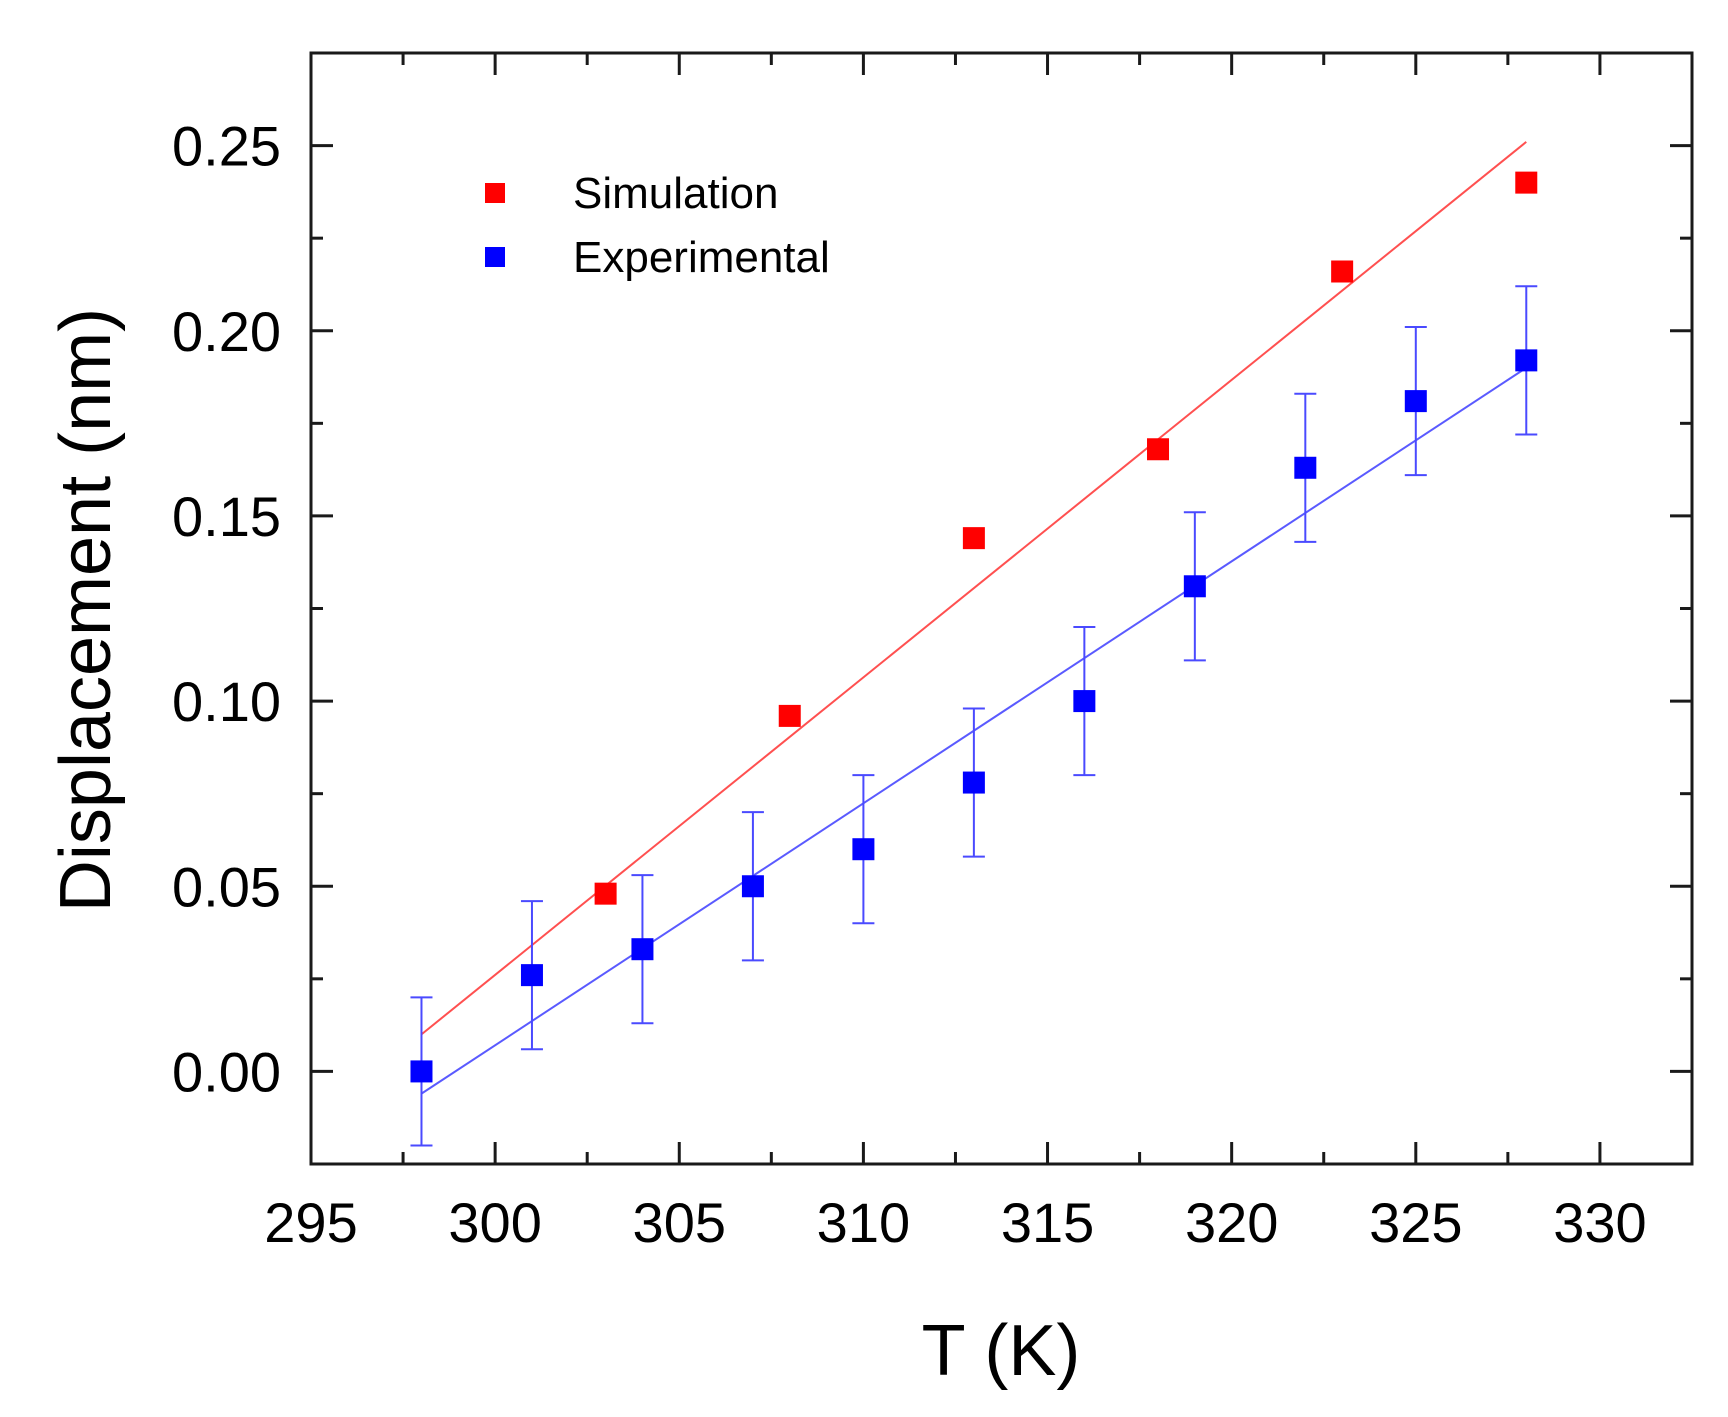  Describe the element at coordinates (226, 146) in the screenshot. I see `y-tick-label: 0.25` at that location.